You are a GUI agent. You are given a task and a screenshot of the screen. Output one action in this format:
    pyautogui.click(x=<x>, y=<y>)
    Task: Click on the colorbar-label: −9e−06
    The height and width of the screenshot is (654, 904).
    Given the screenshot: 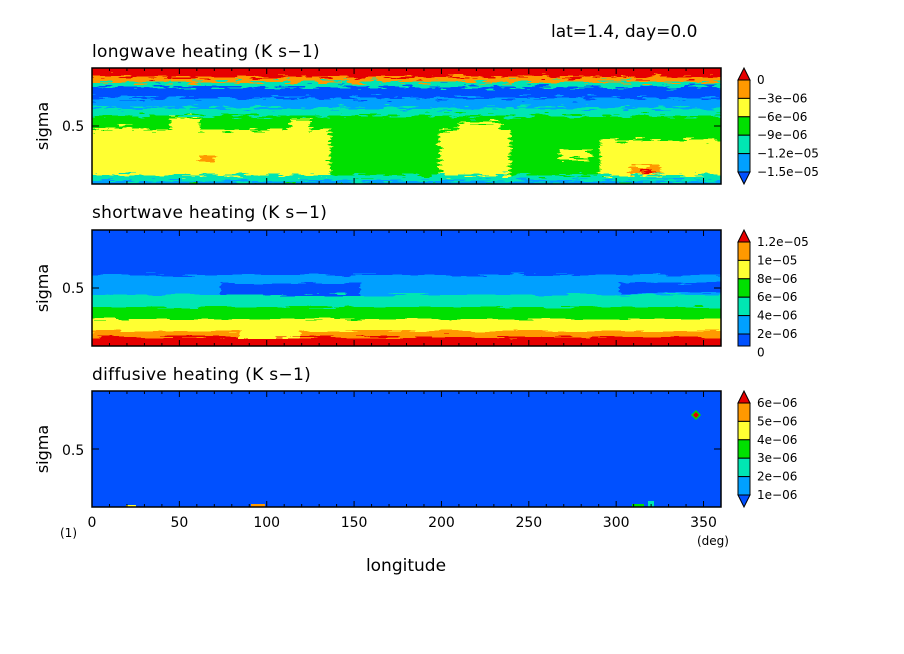 What is the action you would take?
    pyautogui.click(x=782, y=135)
    